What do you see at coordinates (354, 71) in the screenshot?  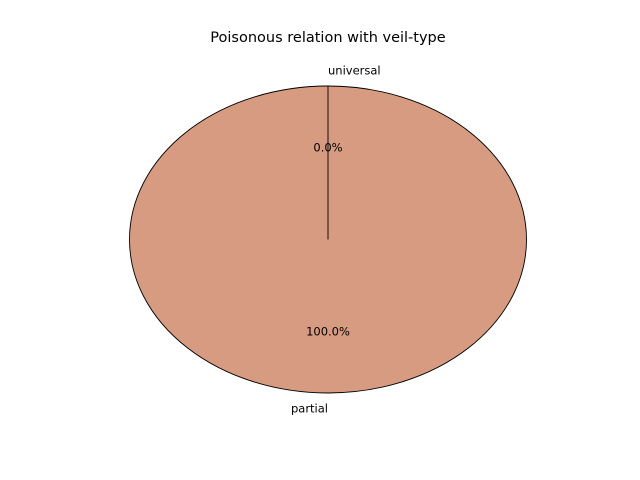 I see `slice-label-universal: universal` at bounding box center [354, 71].